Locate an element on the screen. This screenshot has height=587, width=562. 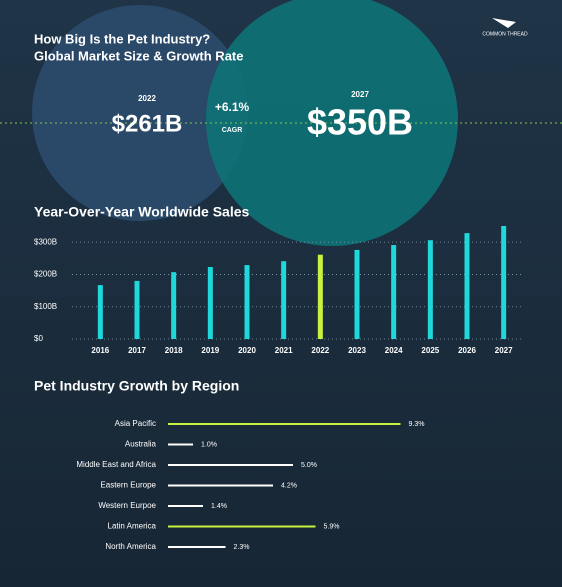
y-tick-label: $300B is located at coordinates (45, 241).